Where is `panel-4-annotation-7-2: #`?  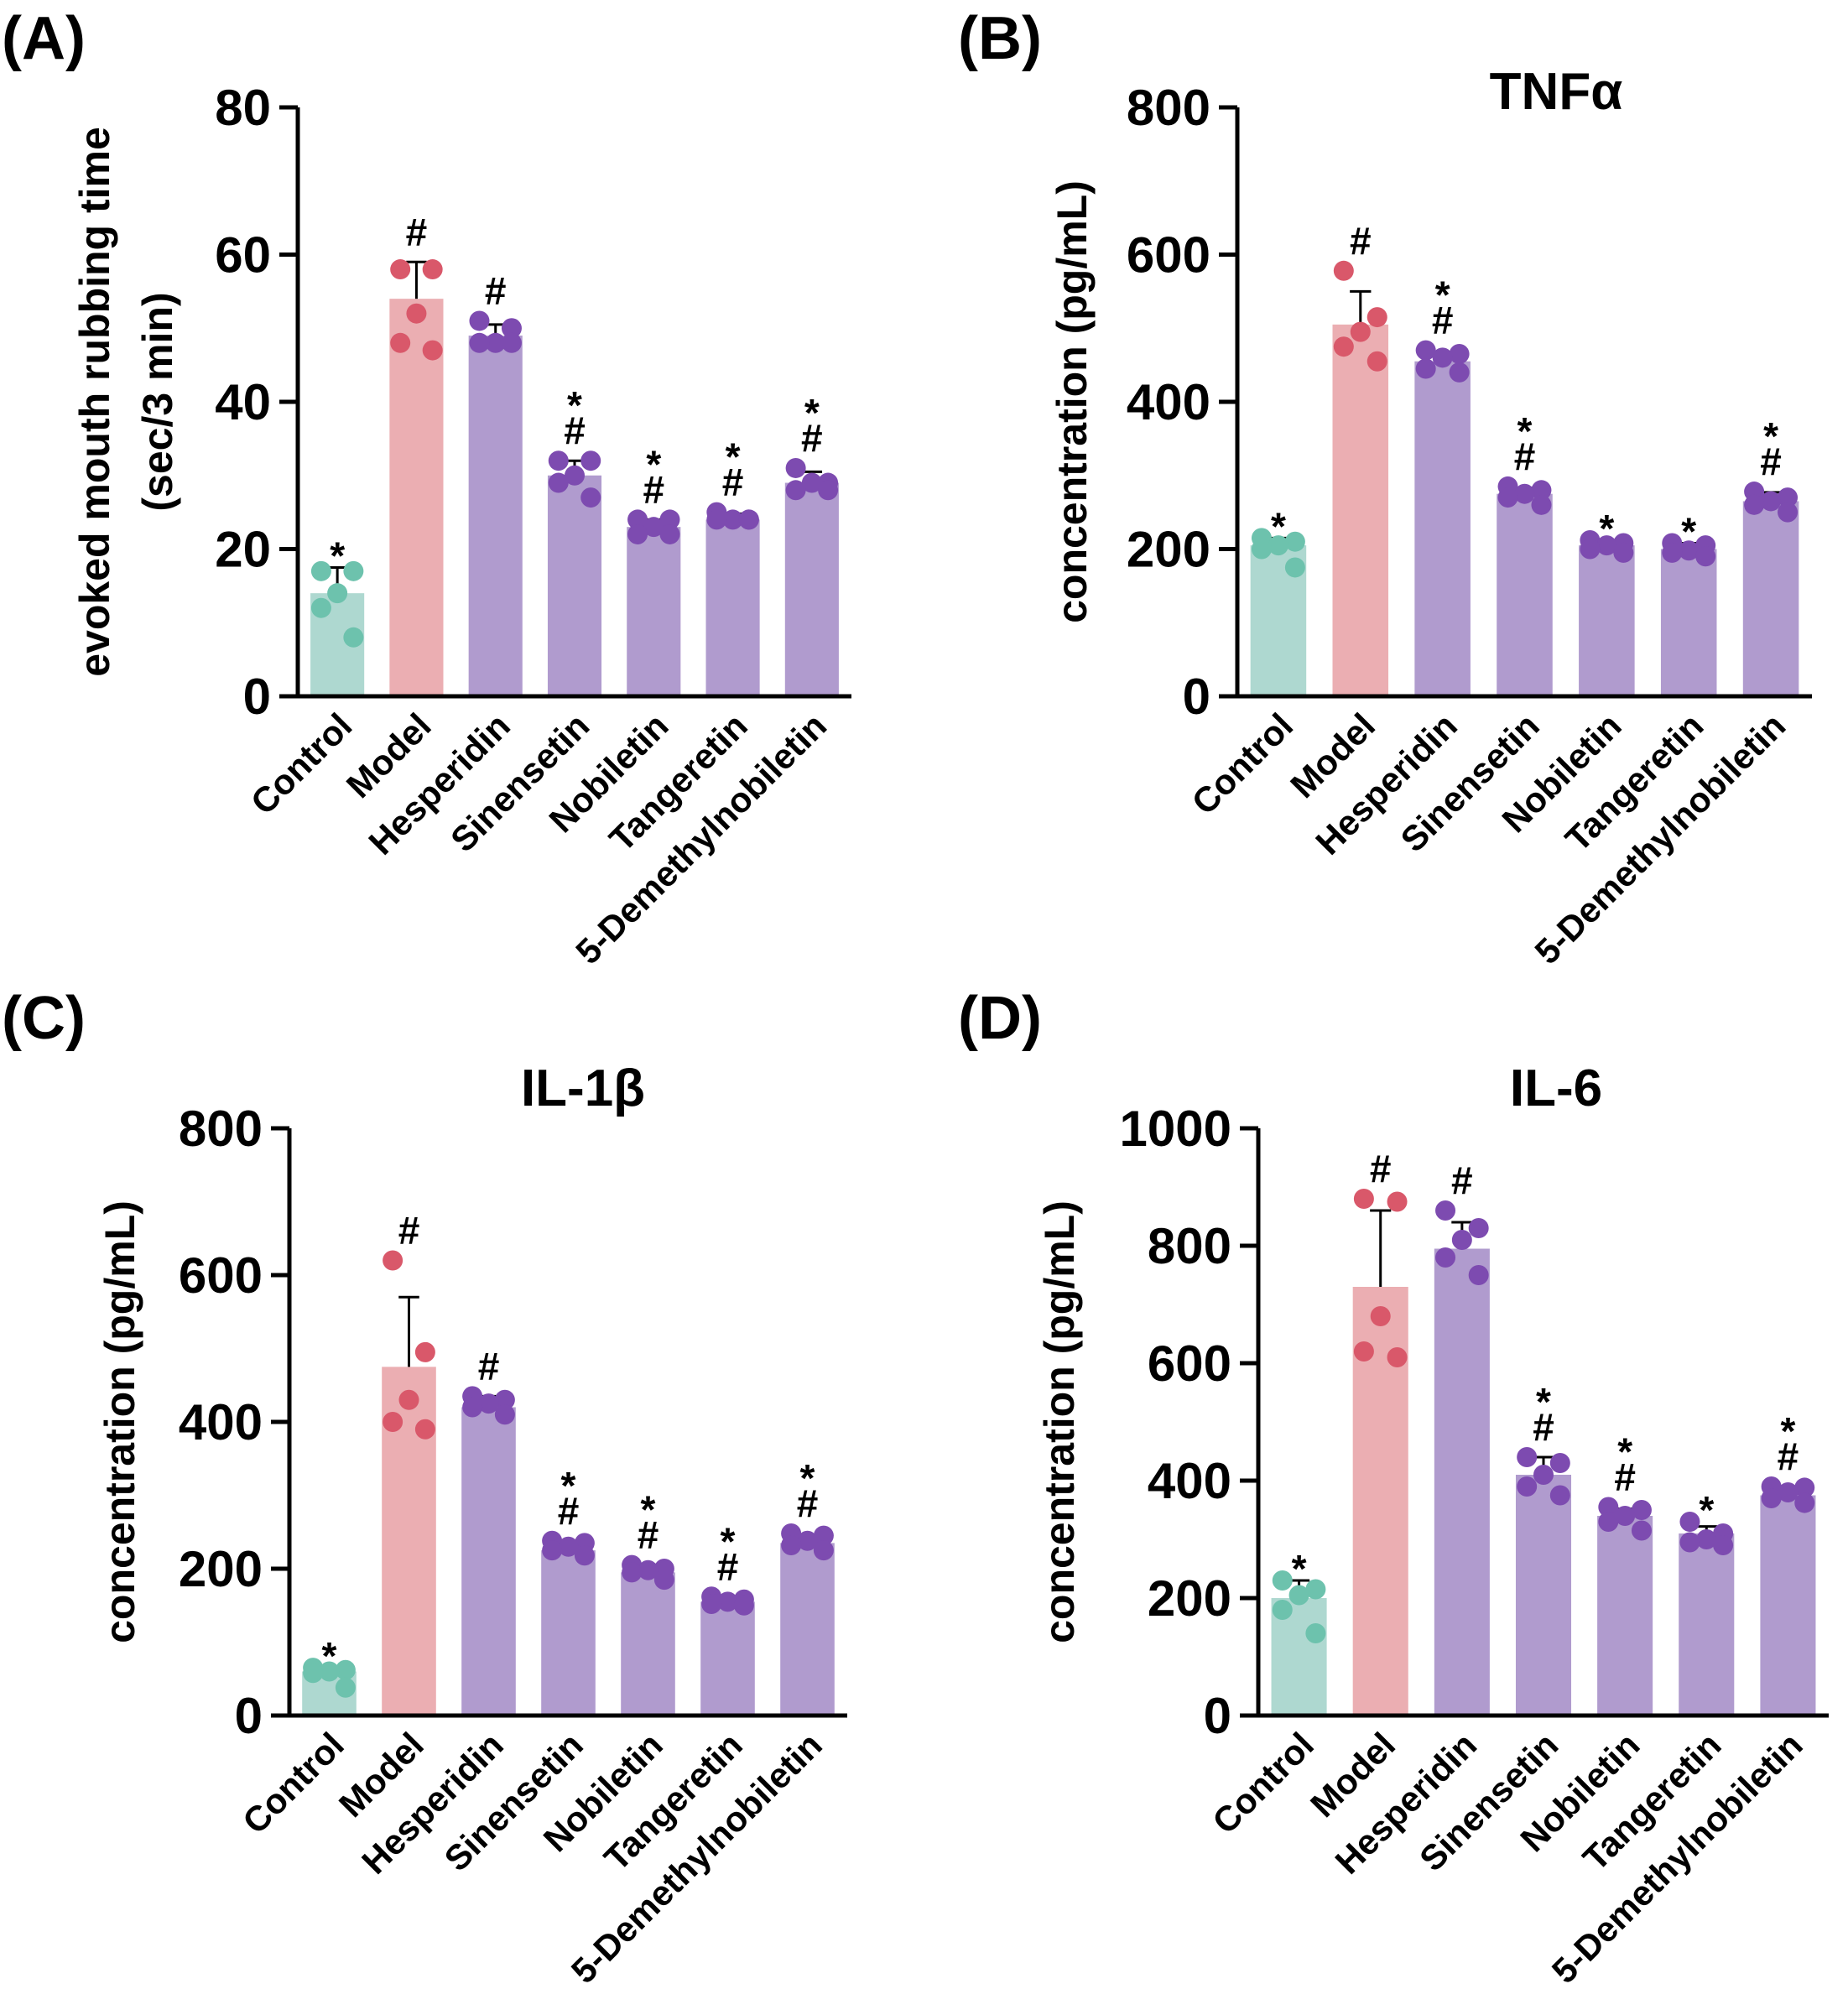 panel-4-annotation-7-2: # is located at coordinates (1789, 1456).